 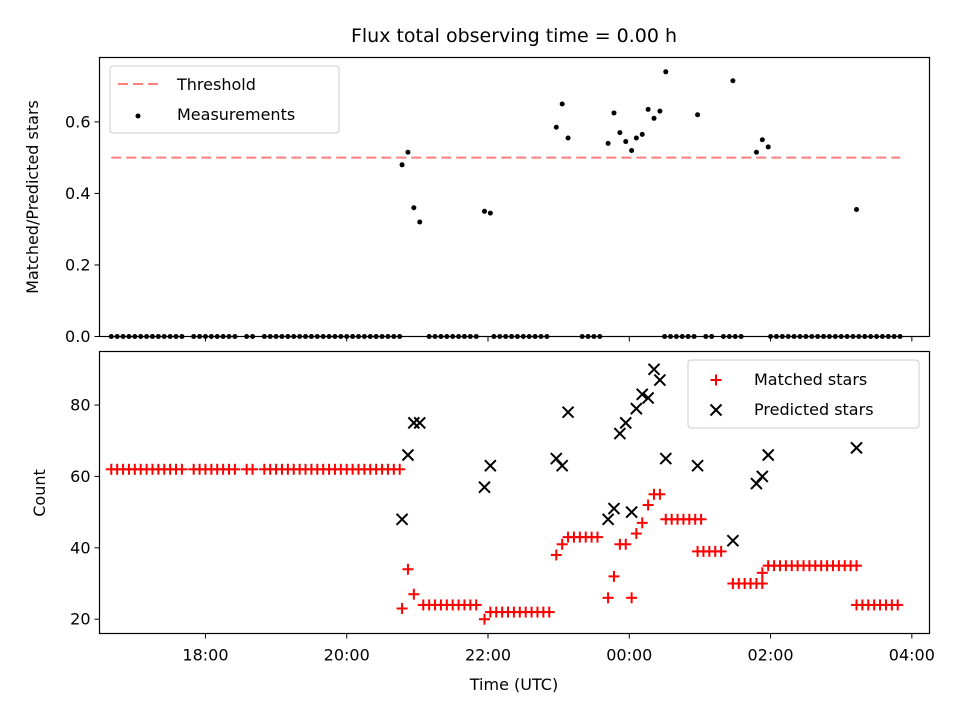 I want to click on legend-measurements-label: Measurements, so click(x=236, y=114).